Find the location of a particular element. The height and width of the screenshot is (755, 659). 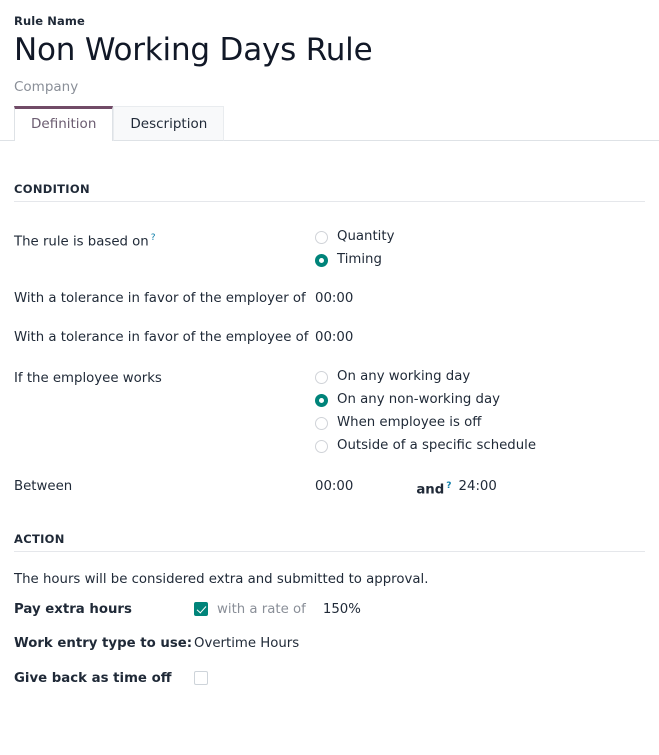

row-between: Between 00:00 and? 24:00 is located at coordinates (329, 487).